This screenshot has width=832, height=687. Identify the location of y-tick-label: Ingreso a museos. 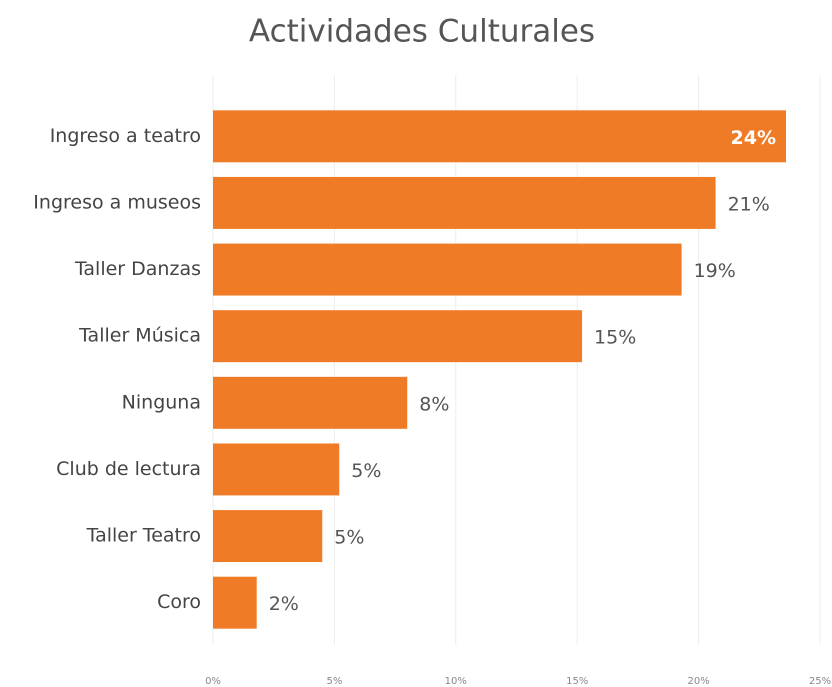
(117, 202).